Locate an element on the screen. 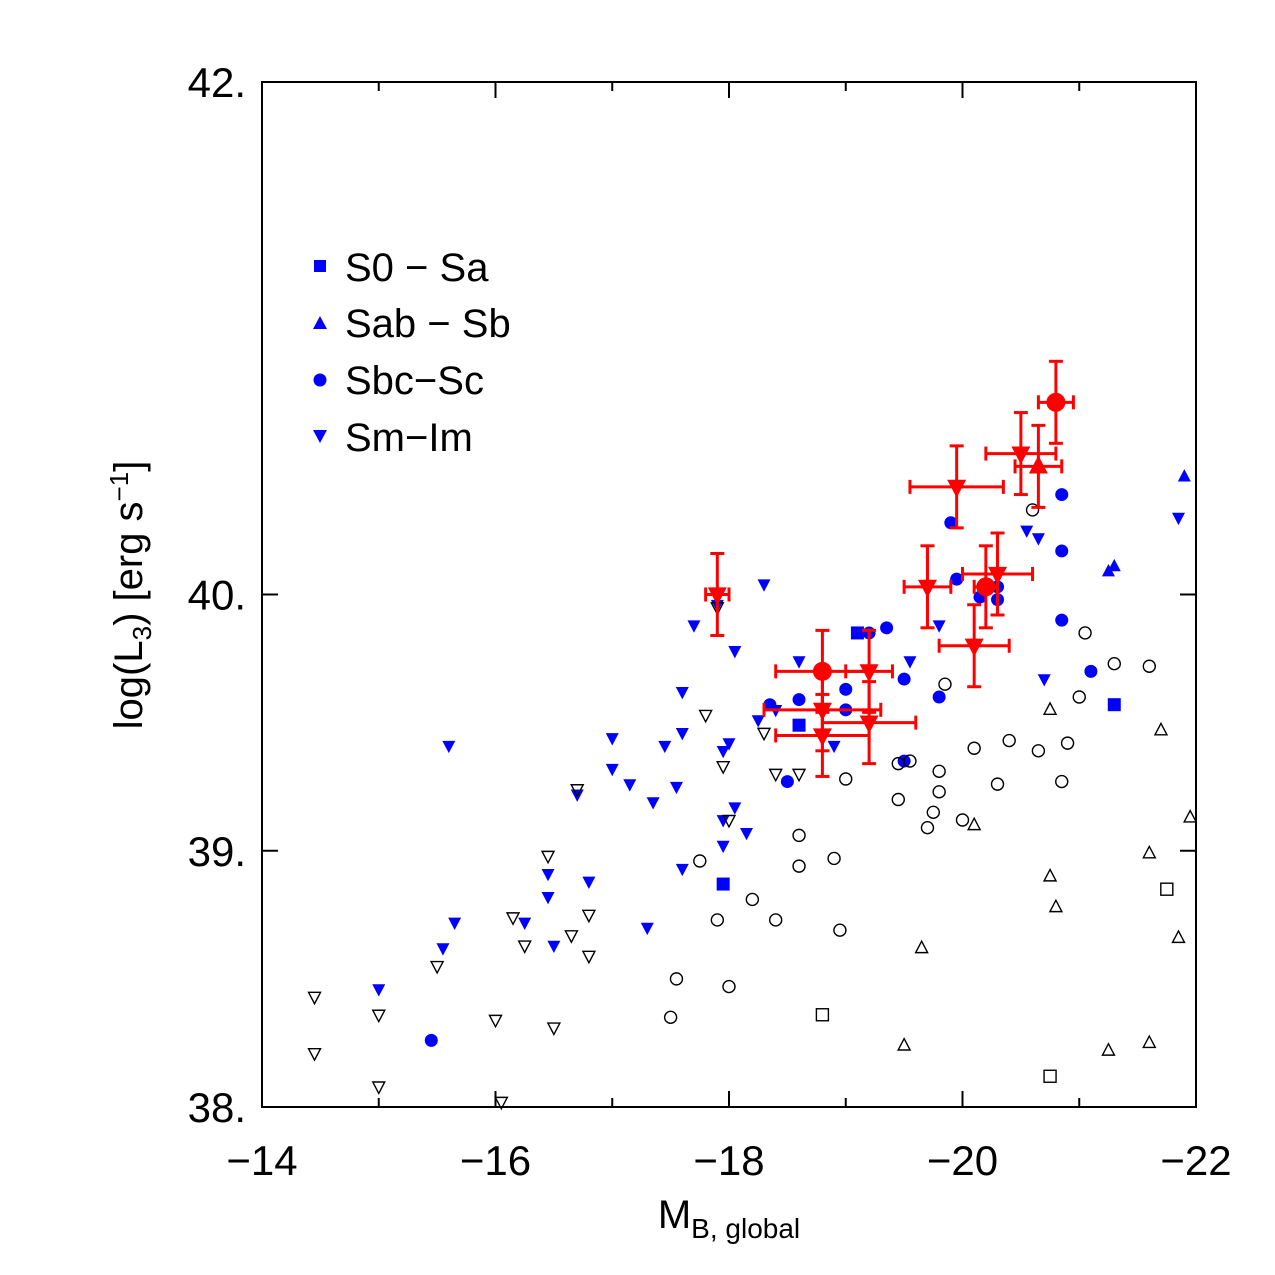  x-tick-label: −18 is located at coordinates (728, 1160).